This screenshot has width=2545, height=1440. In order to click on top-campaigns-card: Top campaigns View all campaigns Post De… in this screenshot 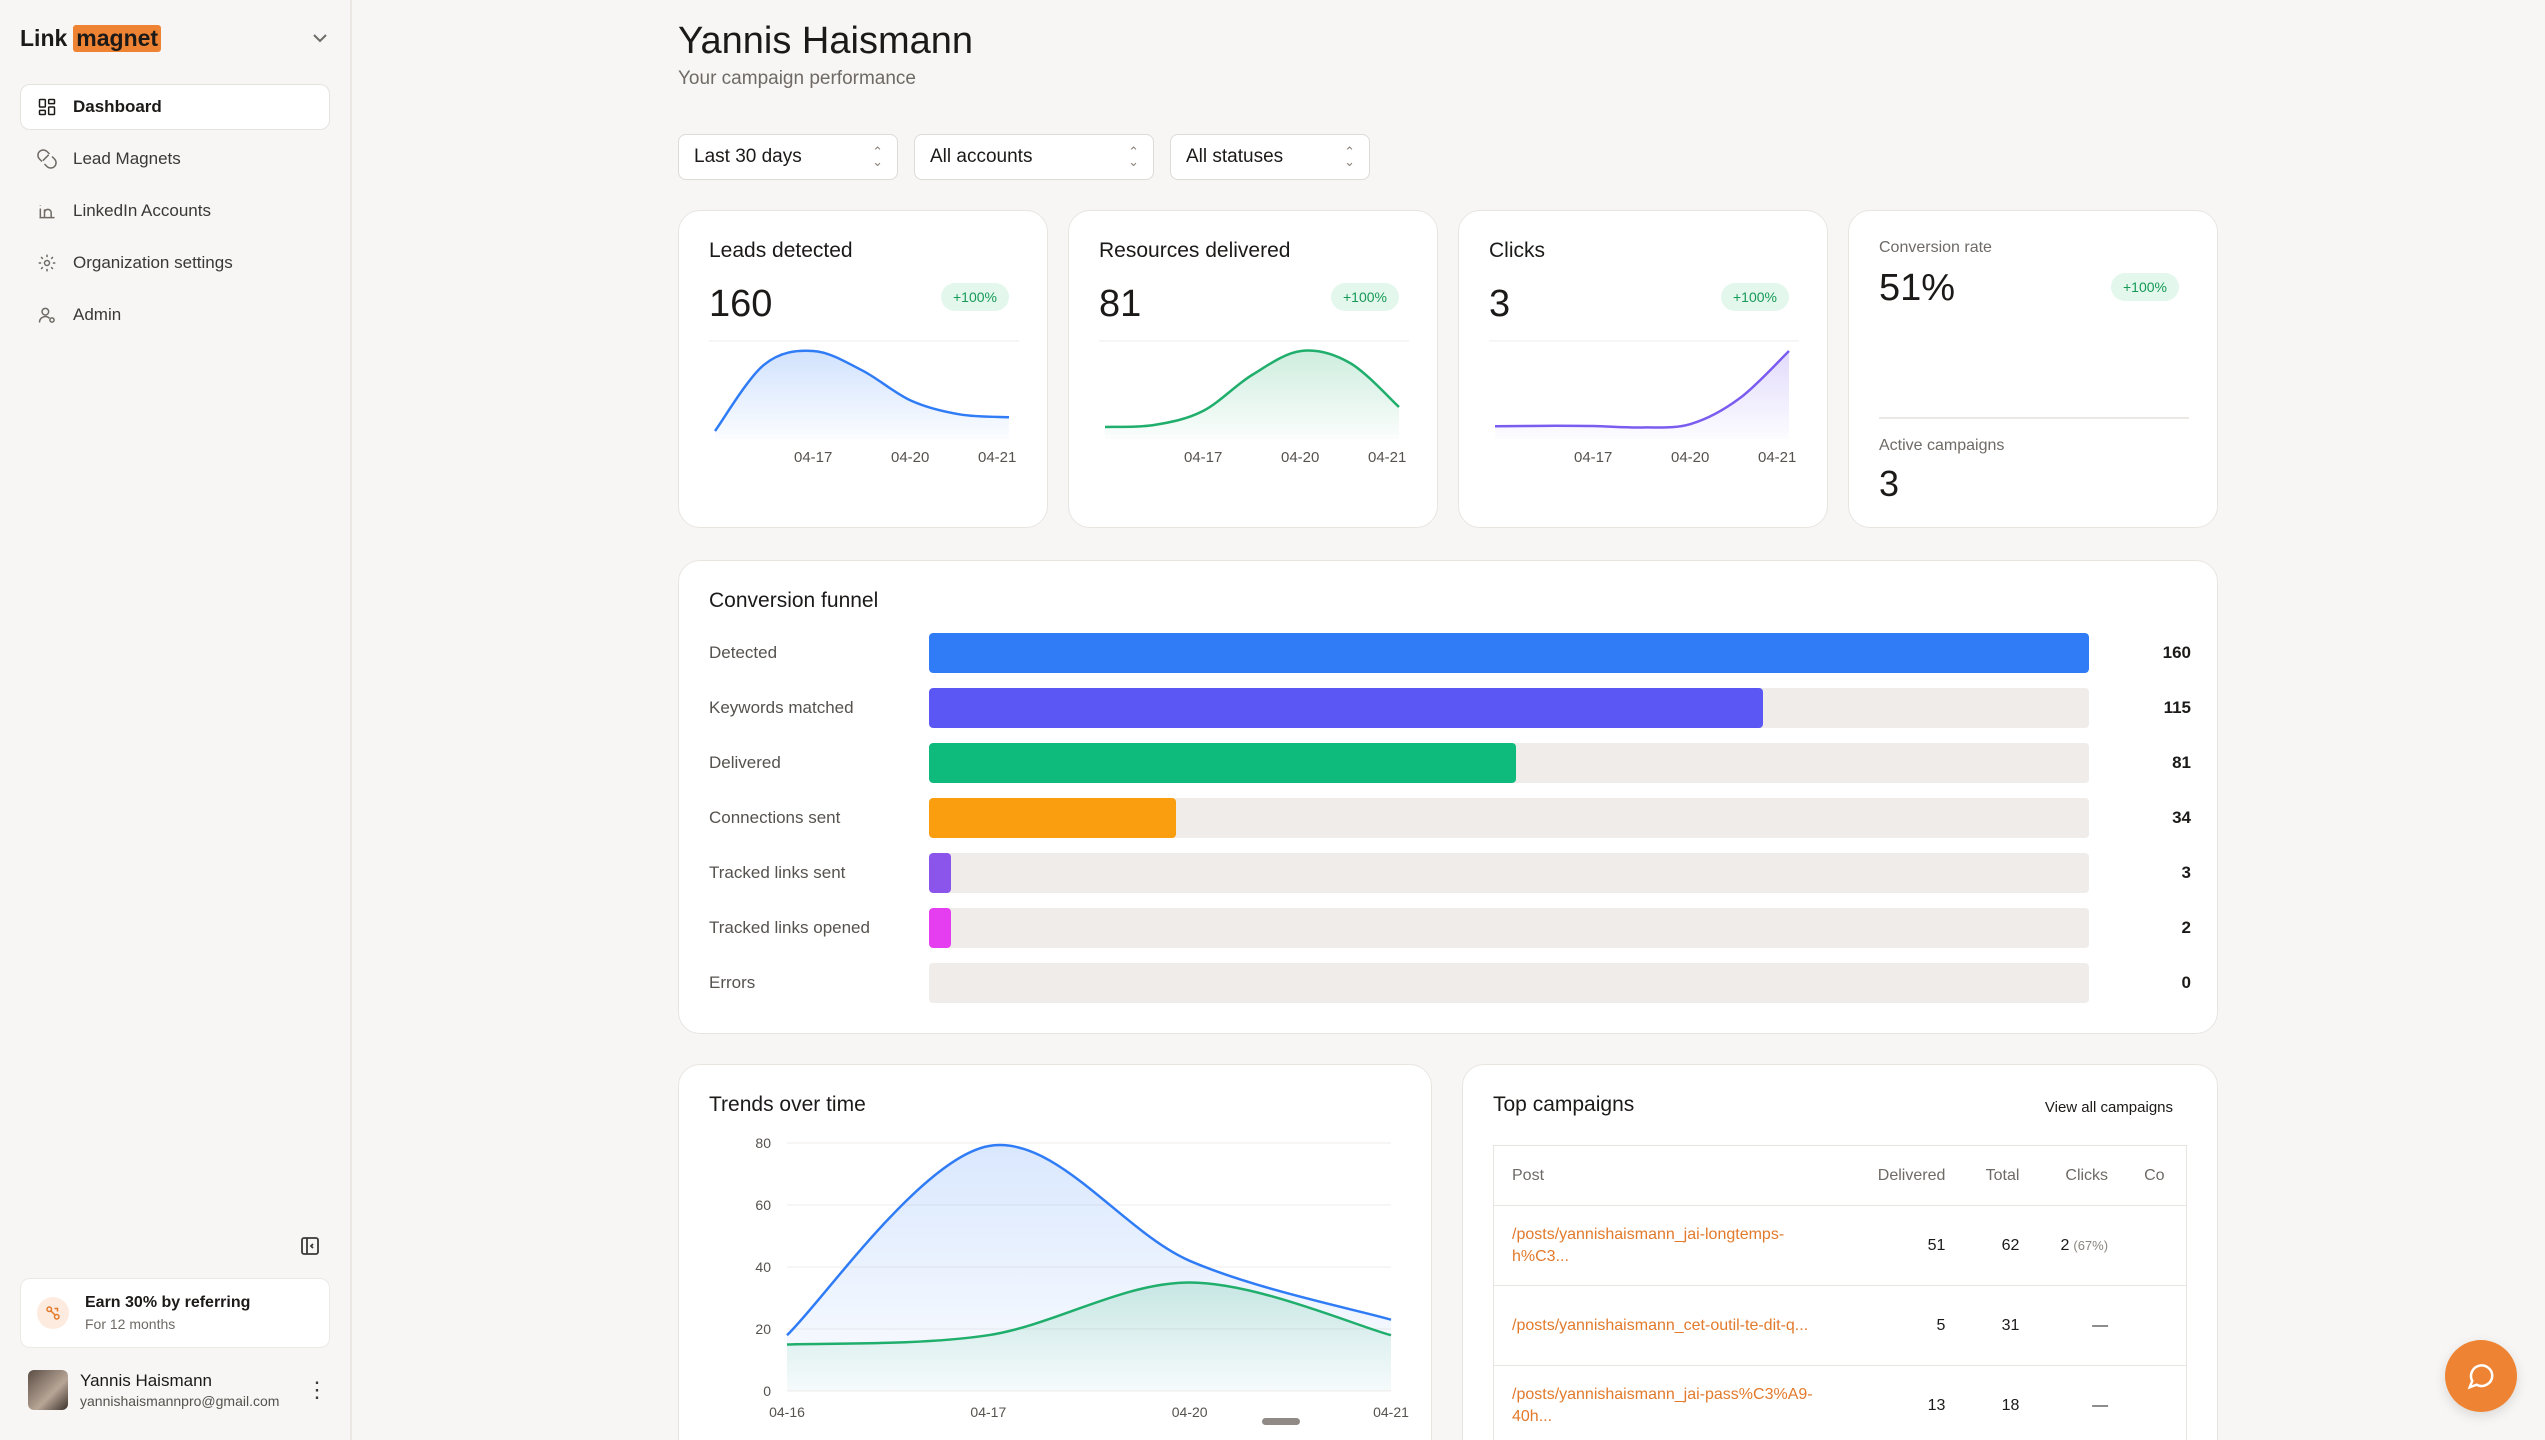, I will do `click(1840, 1252)`.